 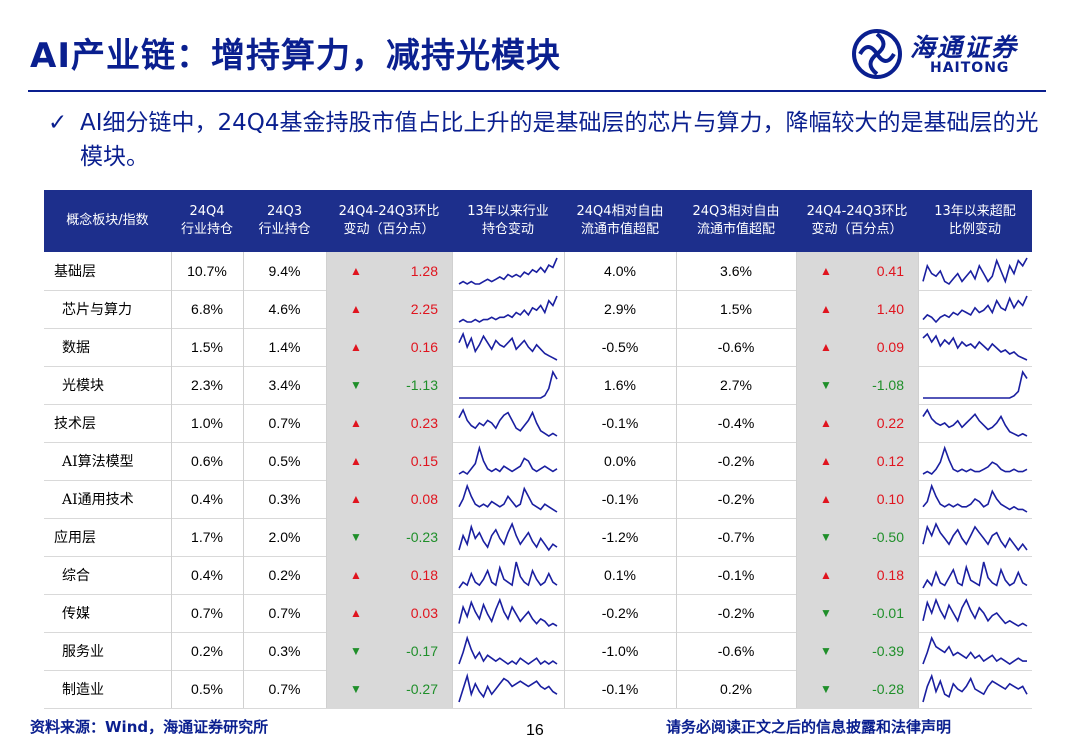 What do you see at coordinates (83, 652) in the screenshot?
I see `row-name: 服务业` at bounding box center [83, 652].